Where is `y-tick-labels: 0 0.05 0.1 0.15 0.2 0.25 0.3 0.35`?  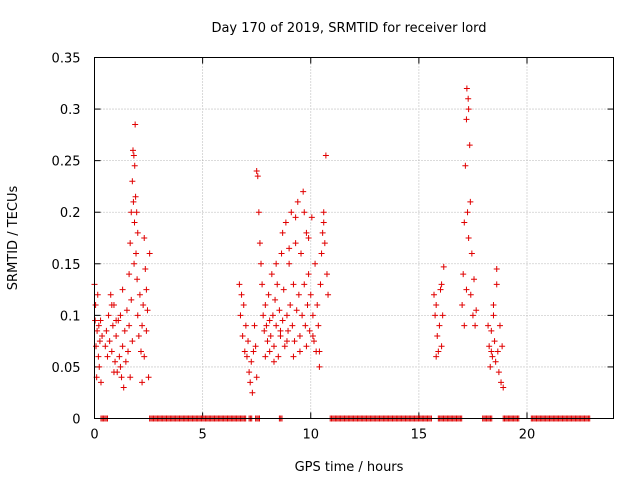
y-tick-labels: 0 0.05 0.1 0.15 0.2 0.25 0.3 0.35 is located at coordinates (66, 240).